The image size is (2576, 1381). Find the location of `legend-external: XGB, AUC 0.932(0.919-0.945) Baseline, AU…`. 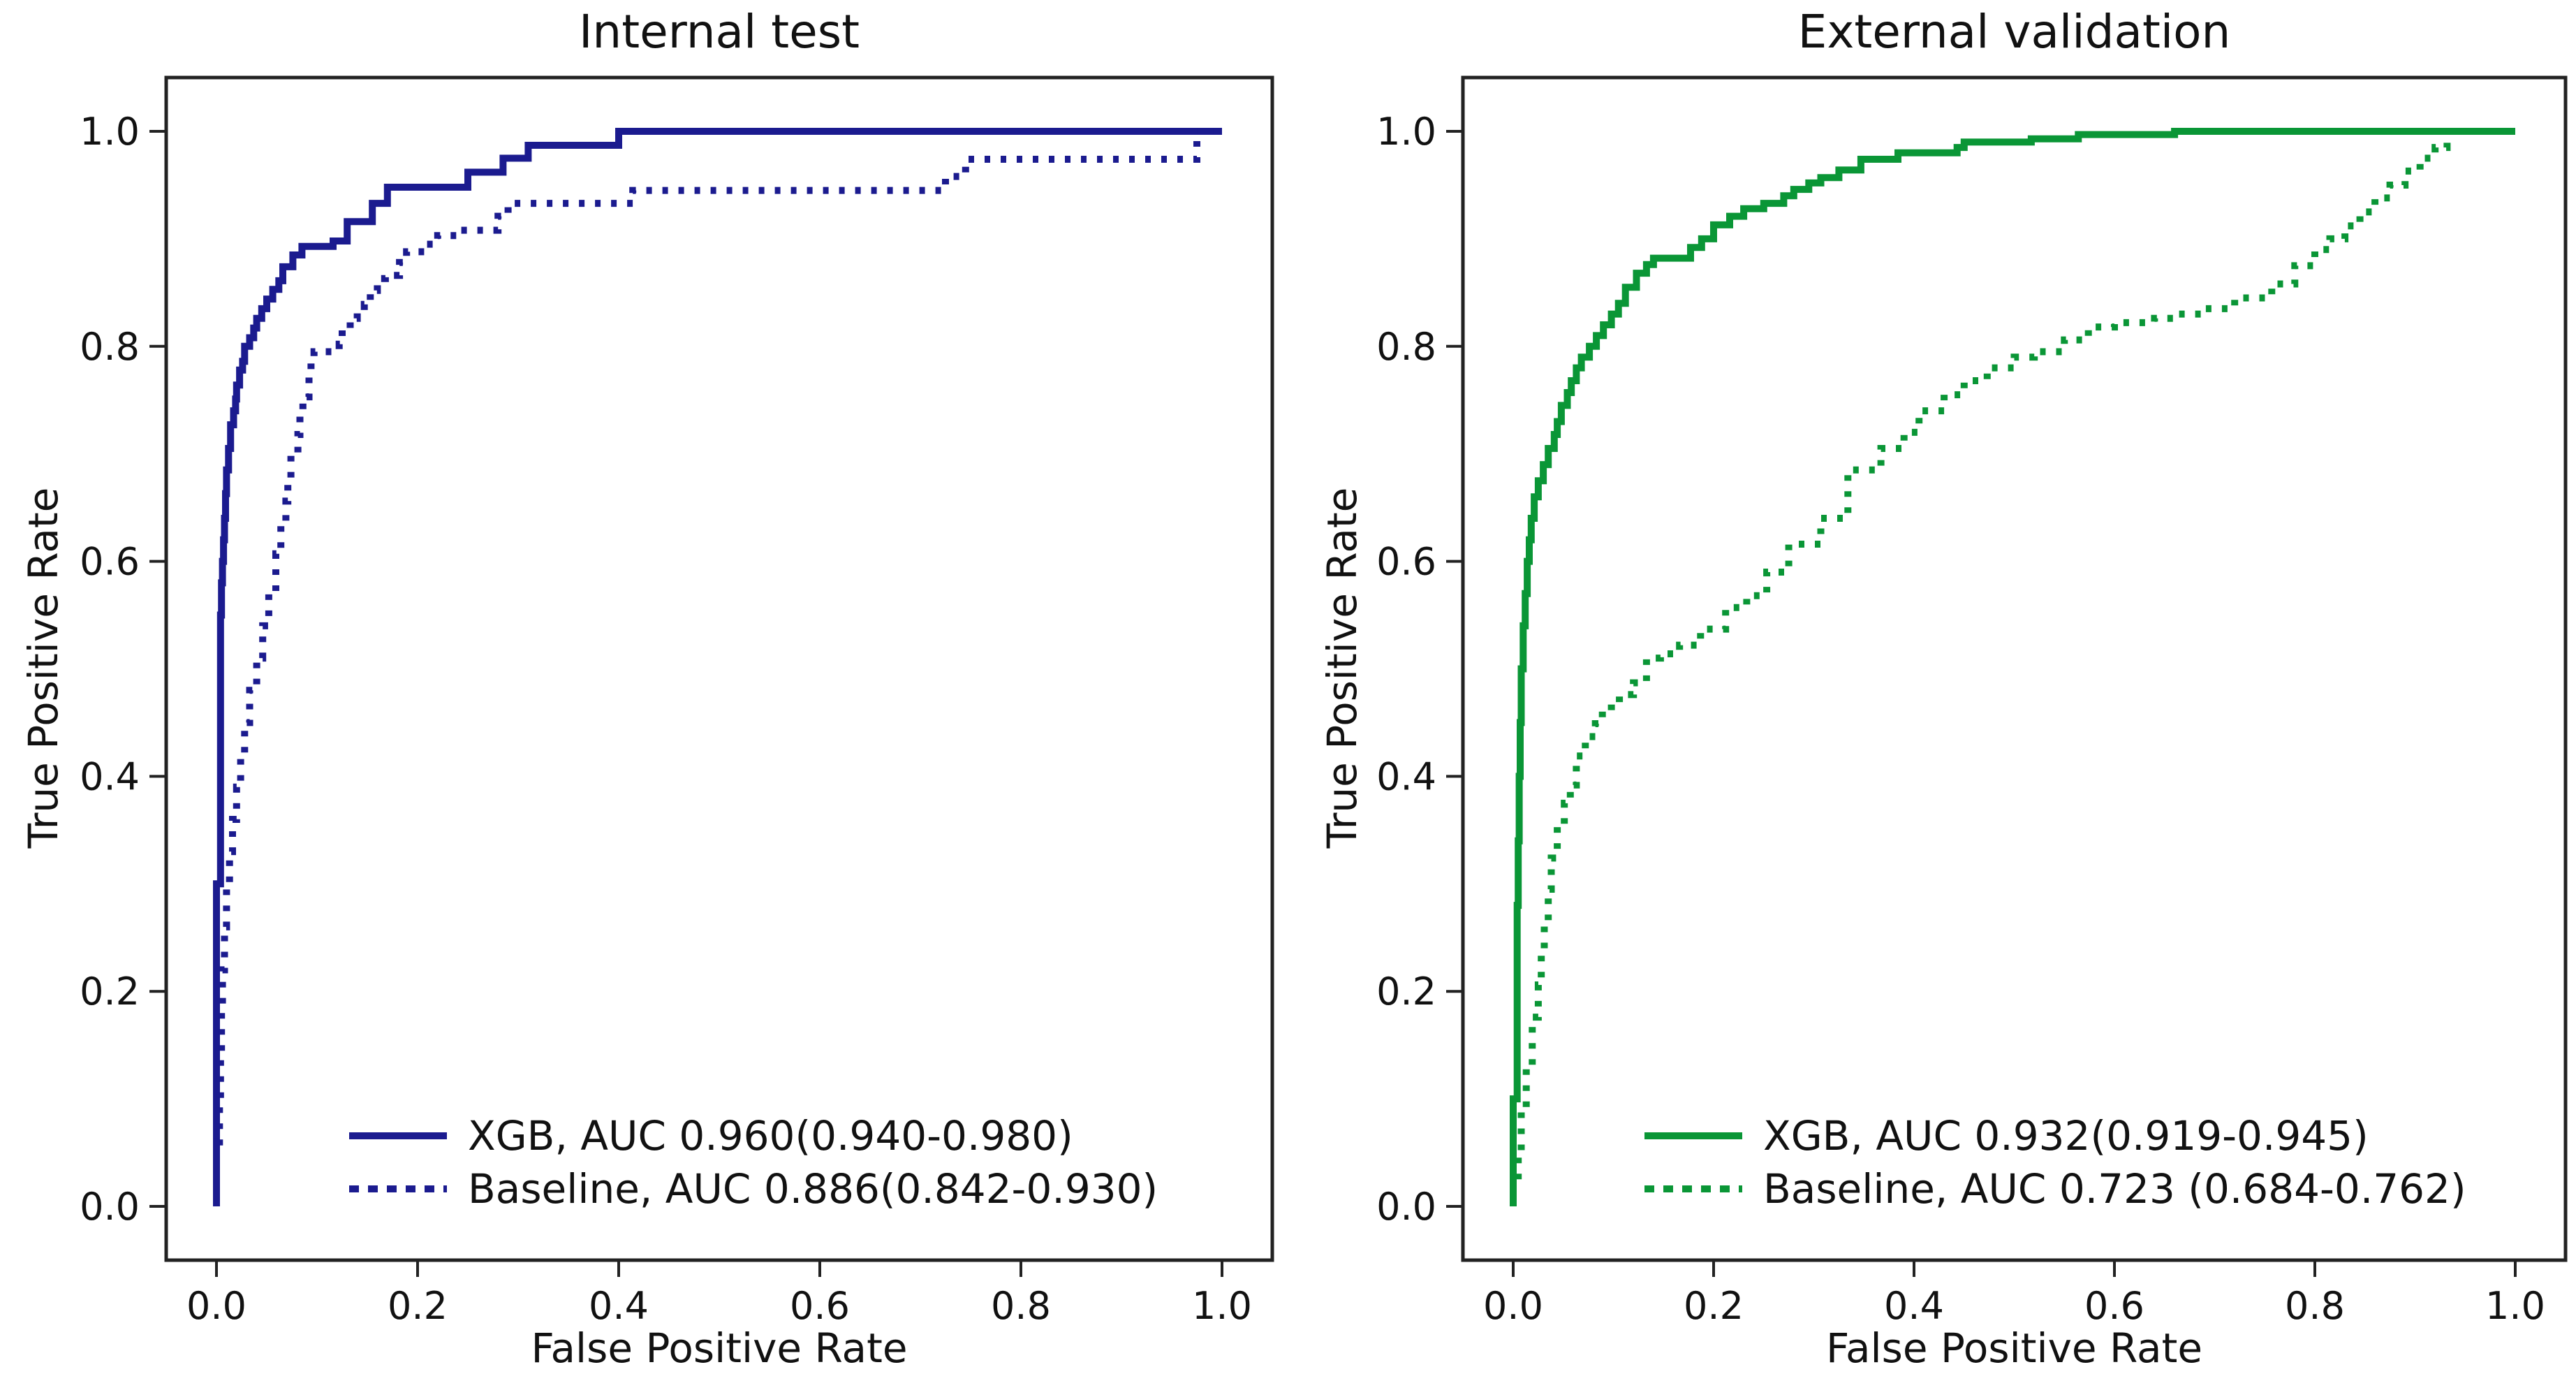

legend-external: XGB, AUC 0.932(0.919-0.945) Baseline, AU… is located at coordinates (2055, 1162).